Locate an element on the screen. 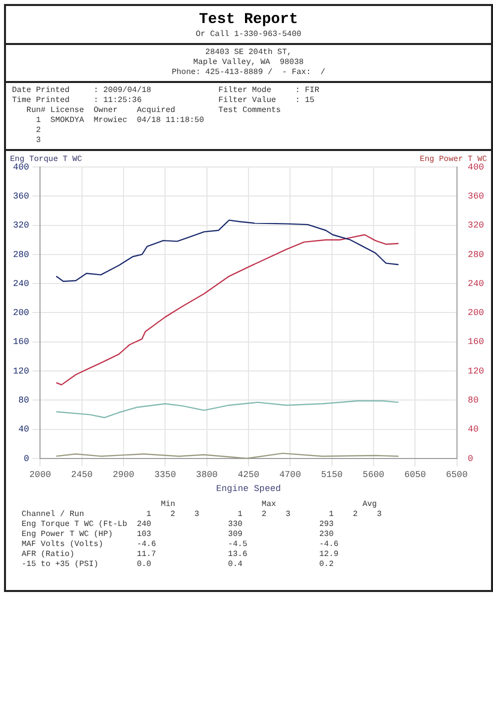  text: Time Printed : 11:25:36 Filter Value : 15 is located at coordinates (164, 101).